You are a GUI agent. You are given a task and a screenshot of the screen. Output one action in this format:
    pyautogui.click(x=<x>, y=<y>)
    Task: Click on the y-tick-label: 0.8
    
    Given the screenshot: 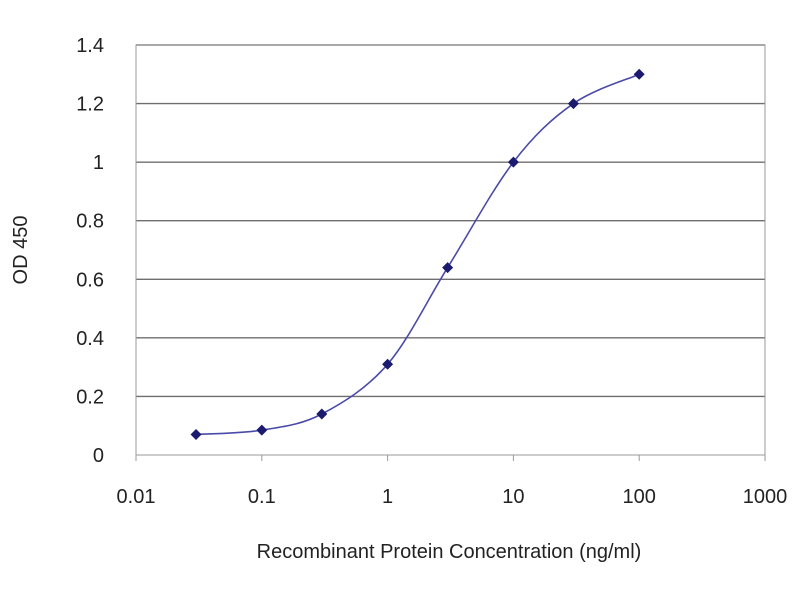 What is the action you would take?
    pyautogui.click(x=90, y=222)
    